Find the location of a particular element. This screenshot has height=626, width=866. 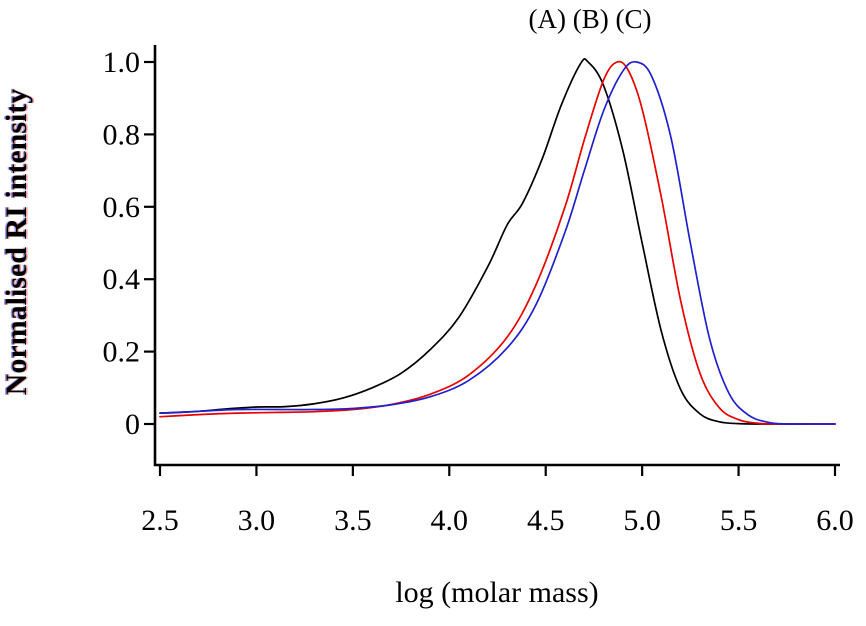

x-tick-label: 3.5 is located at coordinates (353, 520).